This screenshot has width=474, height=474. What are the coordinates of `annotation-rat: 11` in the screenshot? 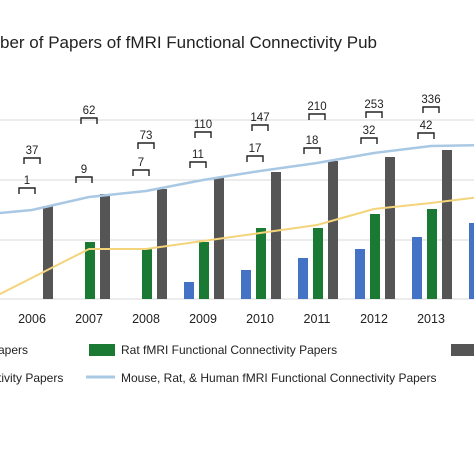 It's located at (198, 155).